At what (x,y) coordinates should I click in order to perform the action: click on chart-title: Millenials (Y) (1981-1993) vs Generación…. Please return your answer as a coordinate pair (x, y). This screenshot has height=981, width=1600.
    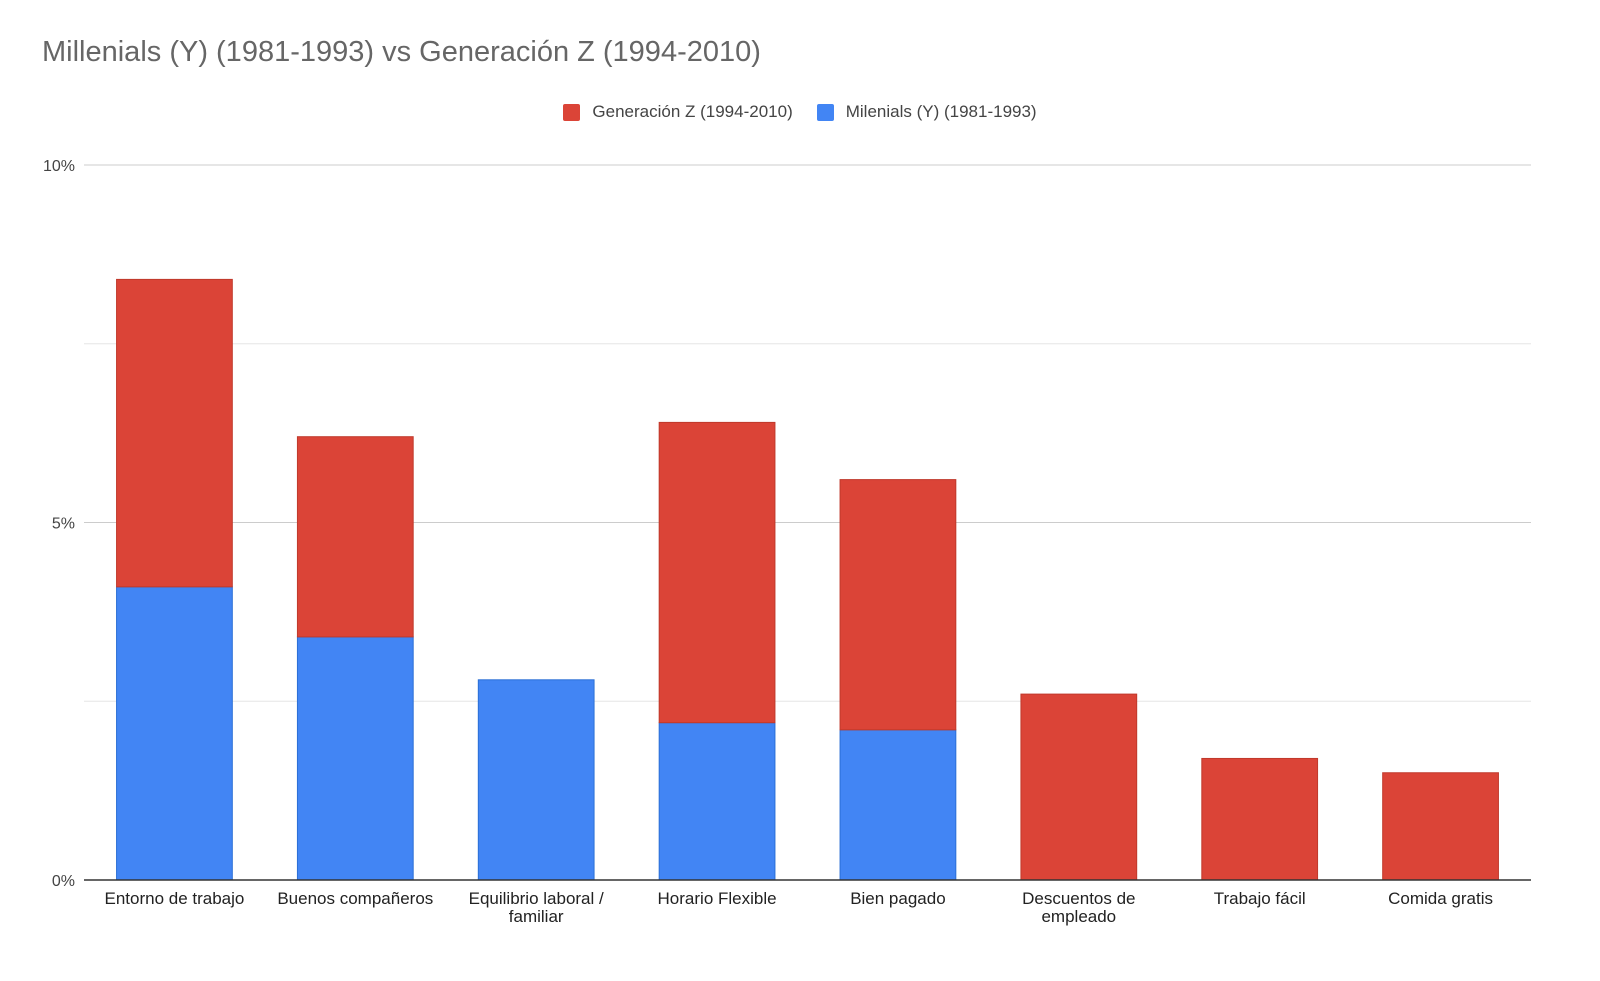
    Looking at the image, I should click on (401, 52).